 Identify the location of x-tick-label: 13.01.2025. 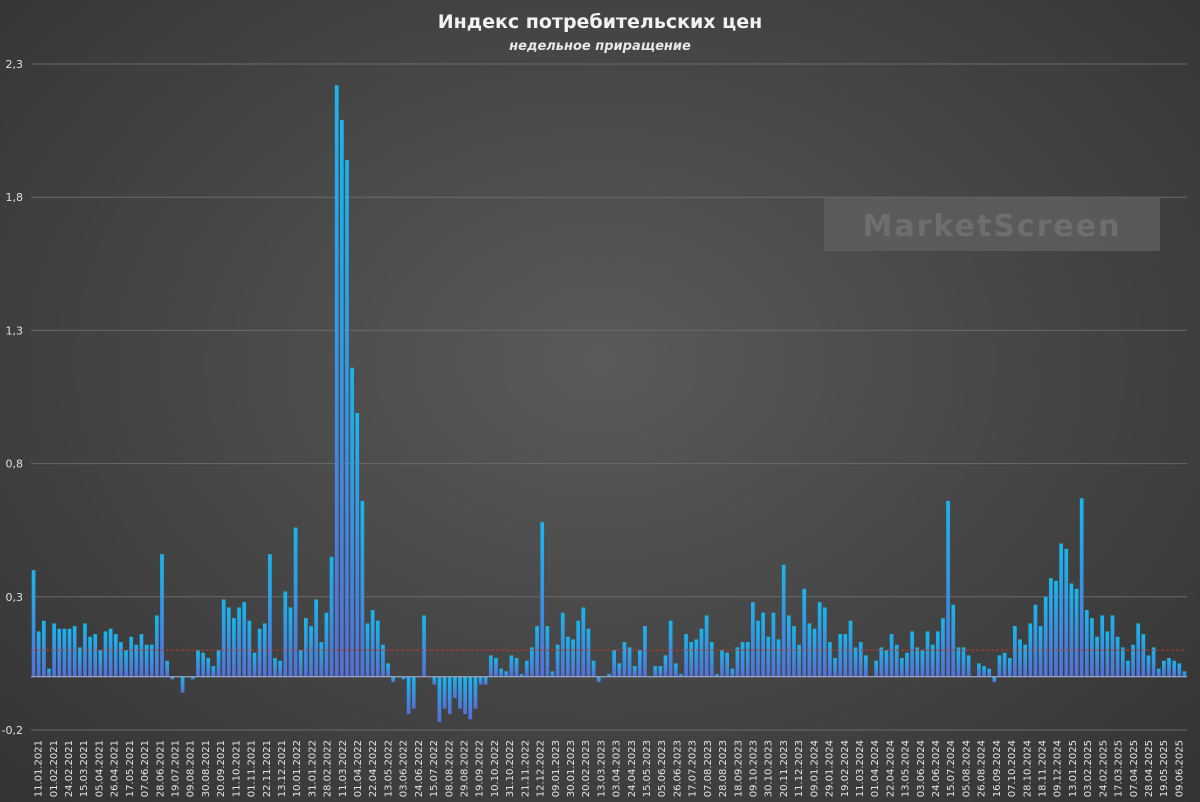
(1073, 768).